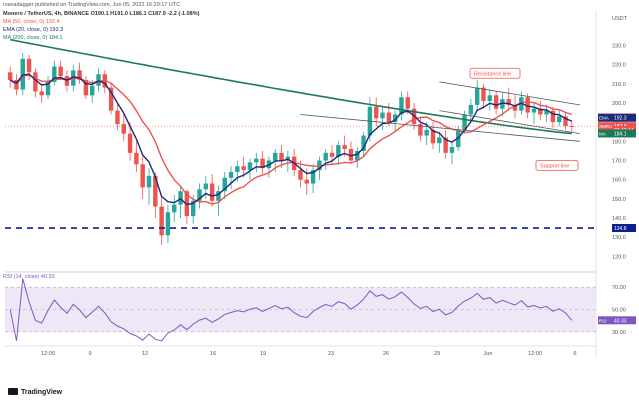  What do you see at coordinates (291, 310) in the screenshot?
I see `rsi-line` at bounding box center [291, 310].